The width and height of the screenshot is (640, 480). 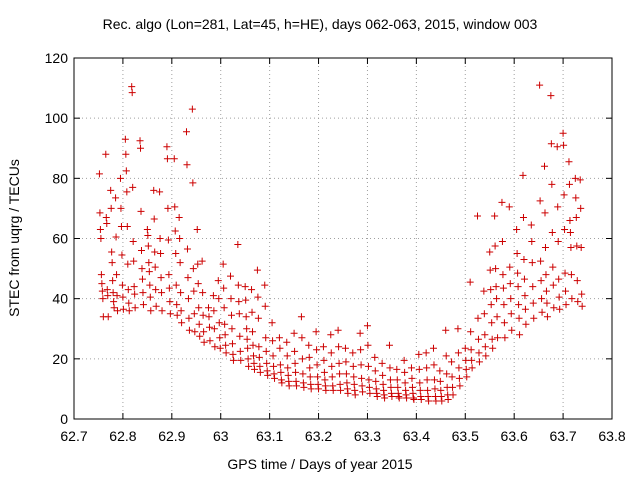 I want to click on x-tick-label: 63.8, so click(x=611, y=436).